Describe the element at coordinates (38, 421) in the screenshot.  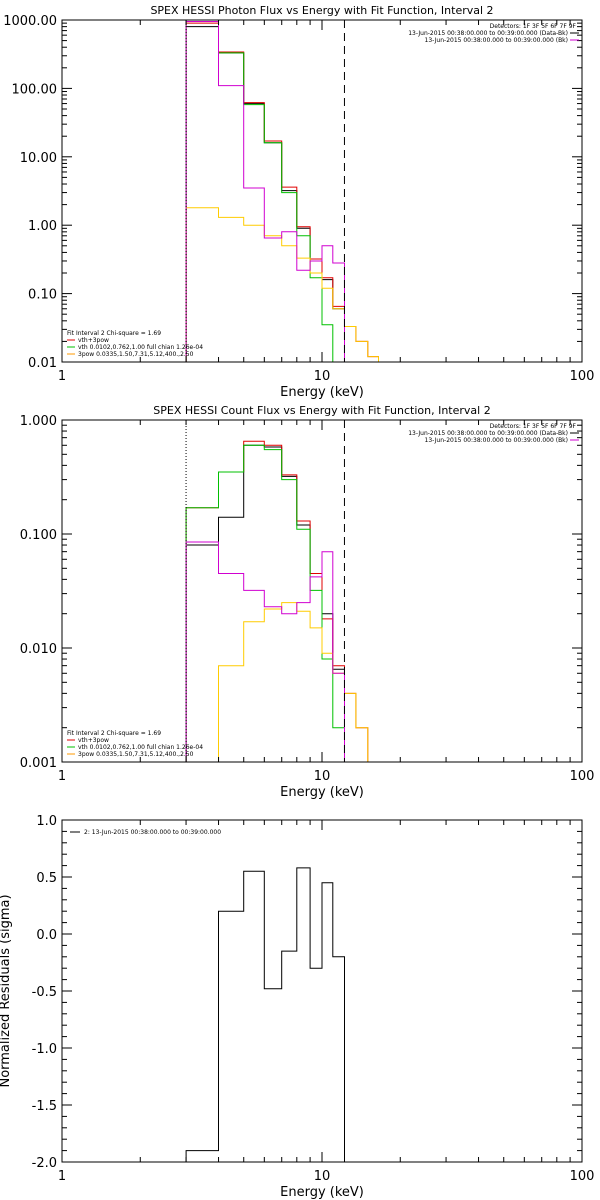
I see `y-tick-label: 1.000` at that location.